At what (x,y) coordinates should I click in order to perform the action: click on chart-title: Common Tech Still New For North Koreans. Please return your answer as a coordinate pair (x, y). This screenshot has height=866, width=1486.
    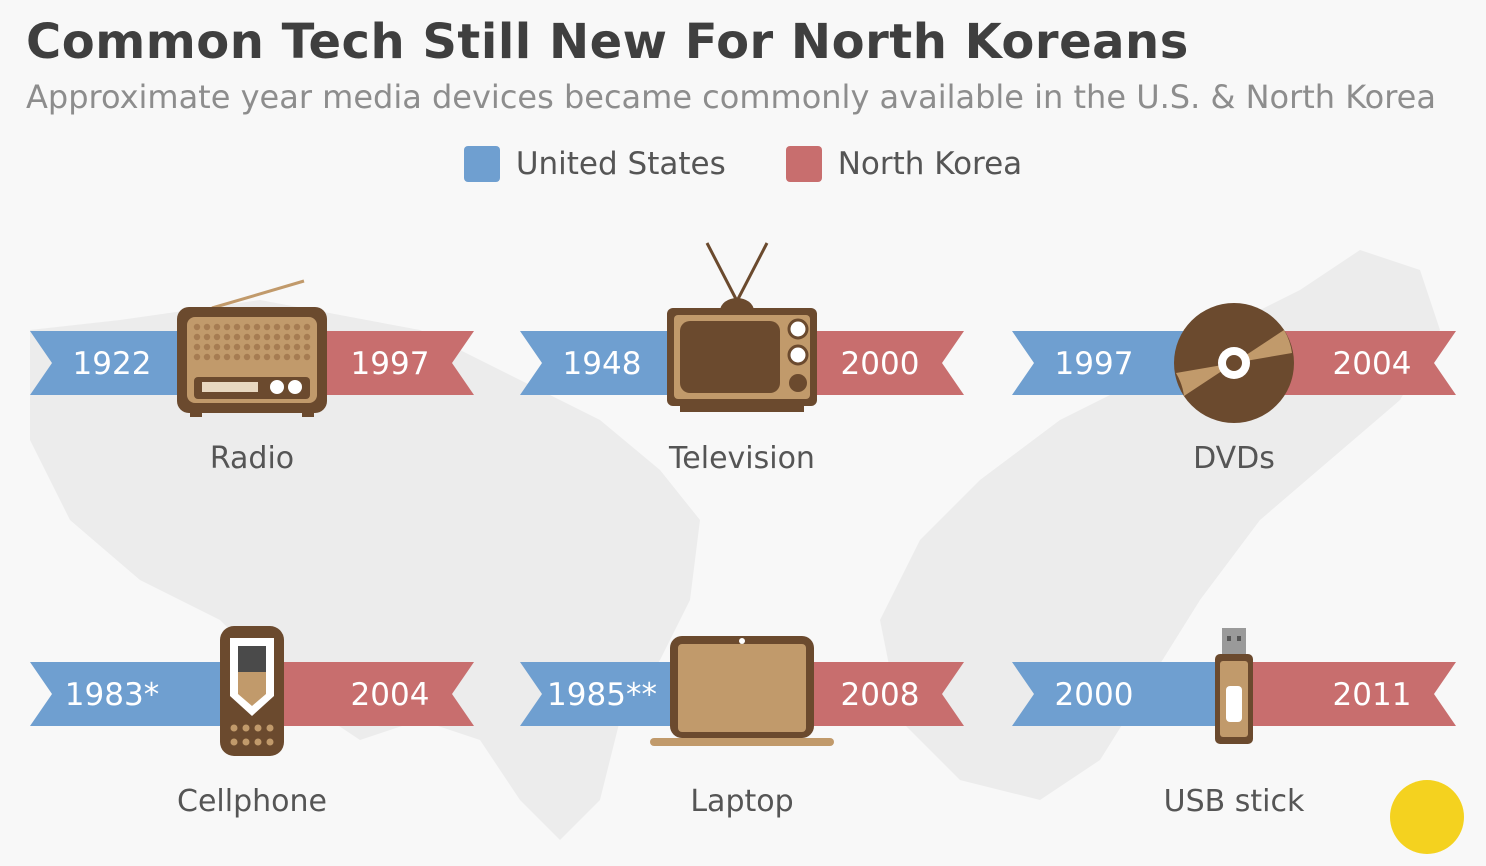
    Looking at the image, I should click on (607, 42).